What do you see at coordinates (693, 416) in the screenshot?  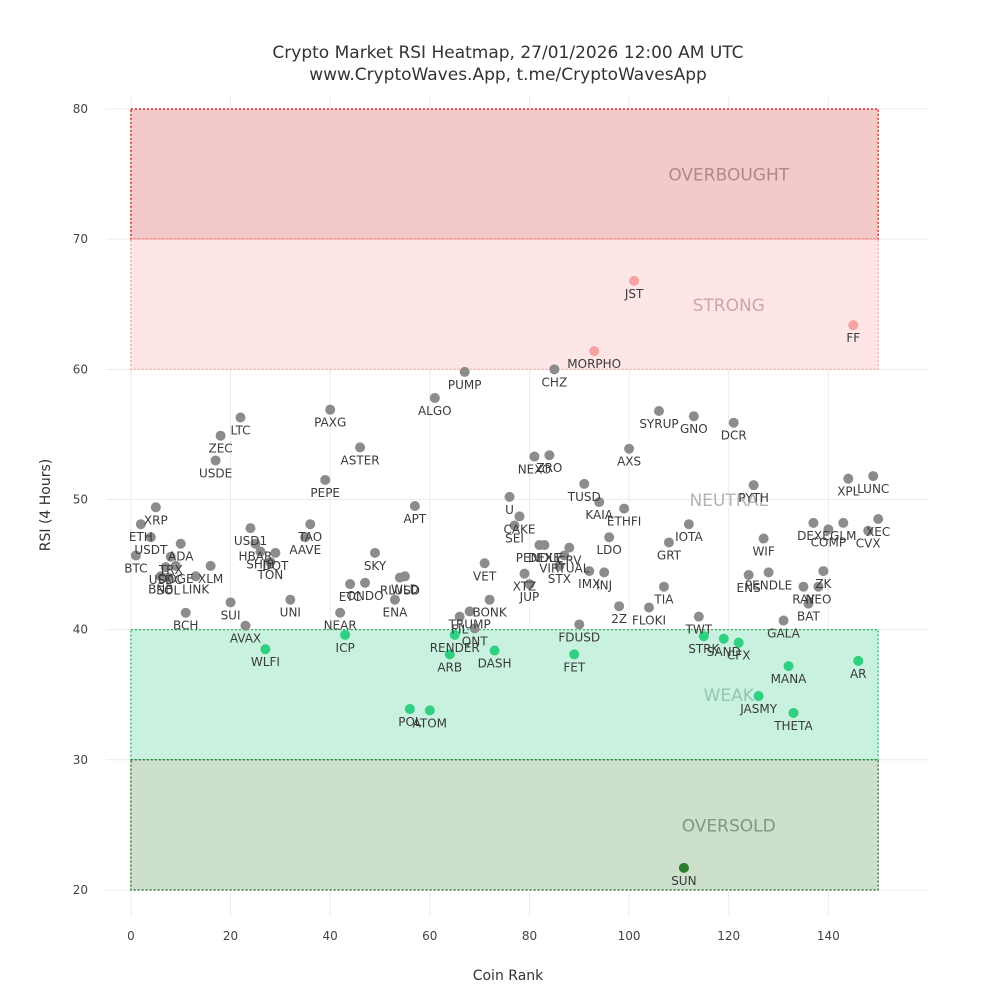 I see `point-gno` at bounding box center [693, 416].